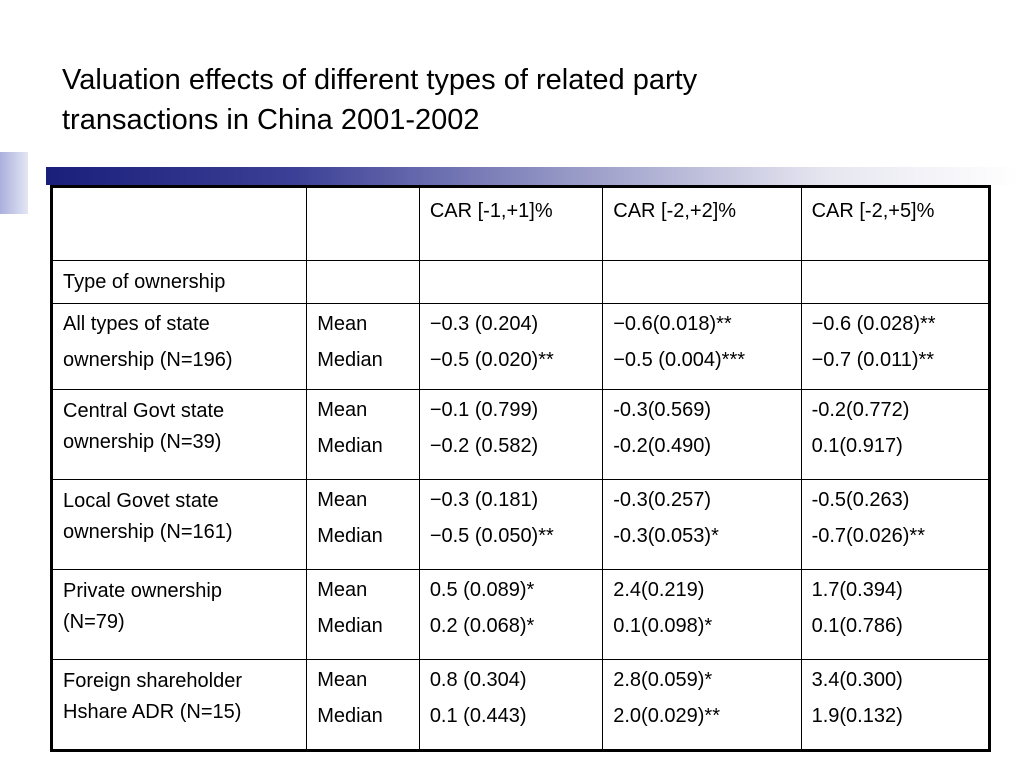 The width and height of the screenshot is (1024, 768). Describe the element at coordinates (702, 524) in the screenshot. I see `car-2-2-cell: -0.3(0.257) -0.3(0.053)*` at that location.